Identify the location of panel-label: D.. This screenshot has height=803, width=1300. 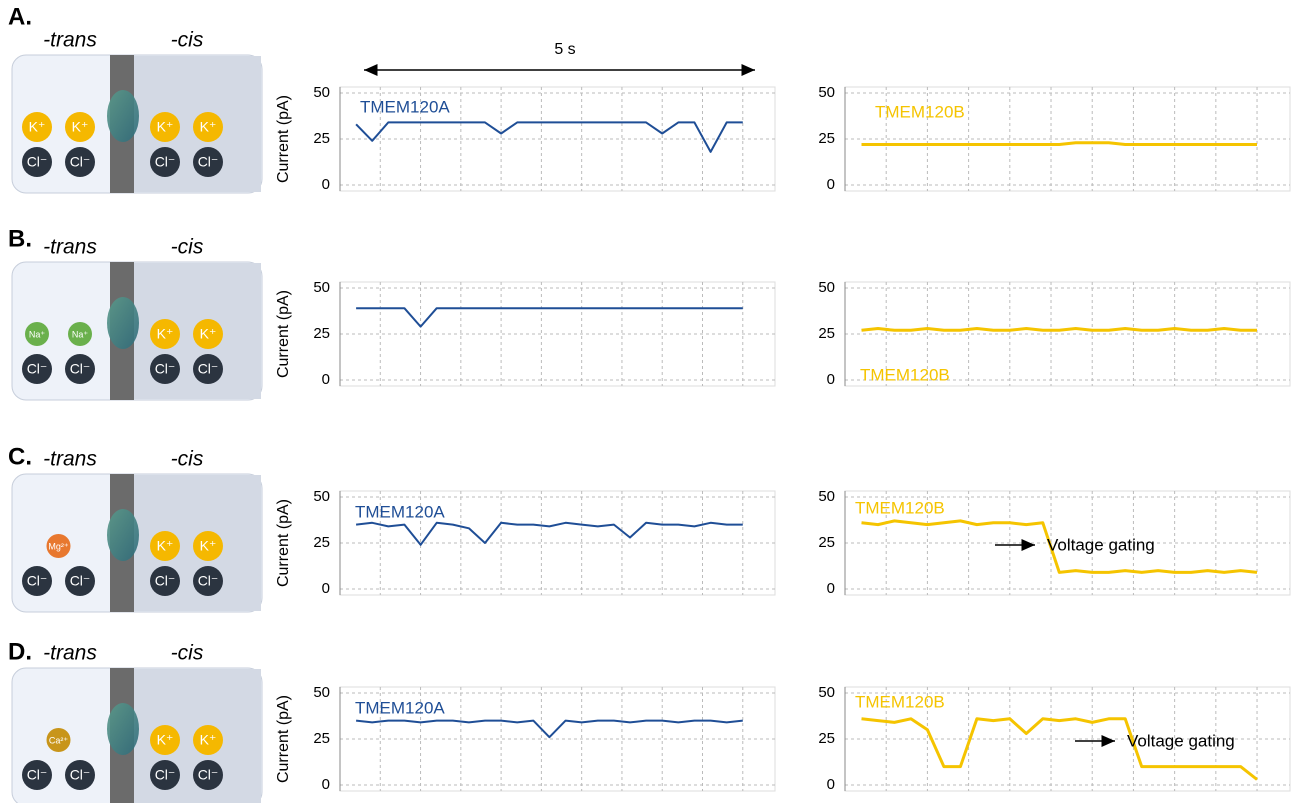
(20, 651).